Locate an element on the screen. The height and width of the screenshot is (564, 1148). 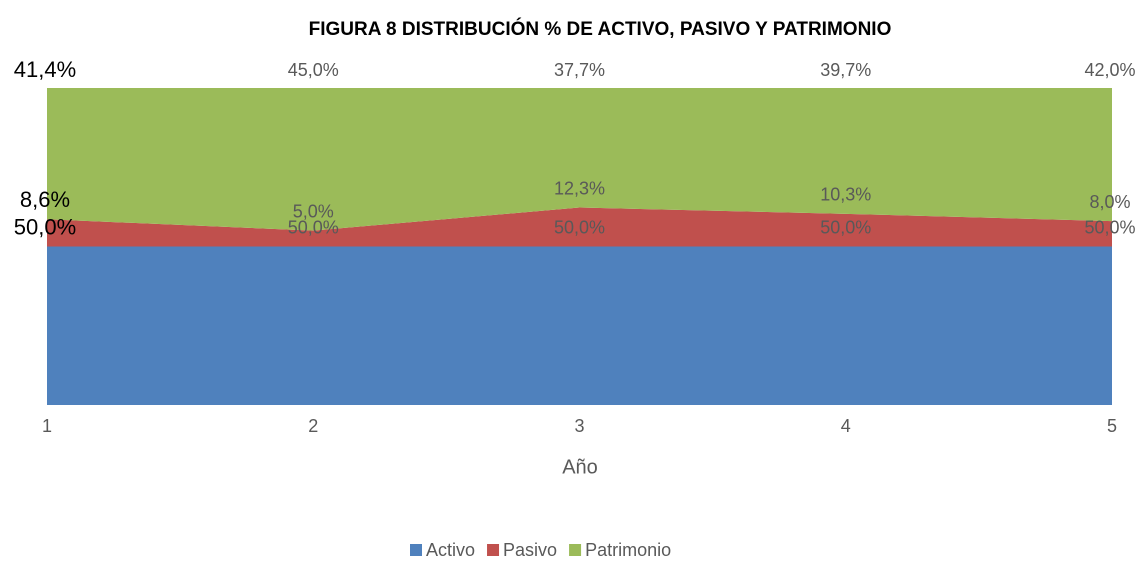
area is located at coordinates (579, 227).